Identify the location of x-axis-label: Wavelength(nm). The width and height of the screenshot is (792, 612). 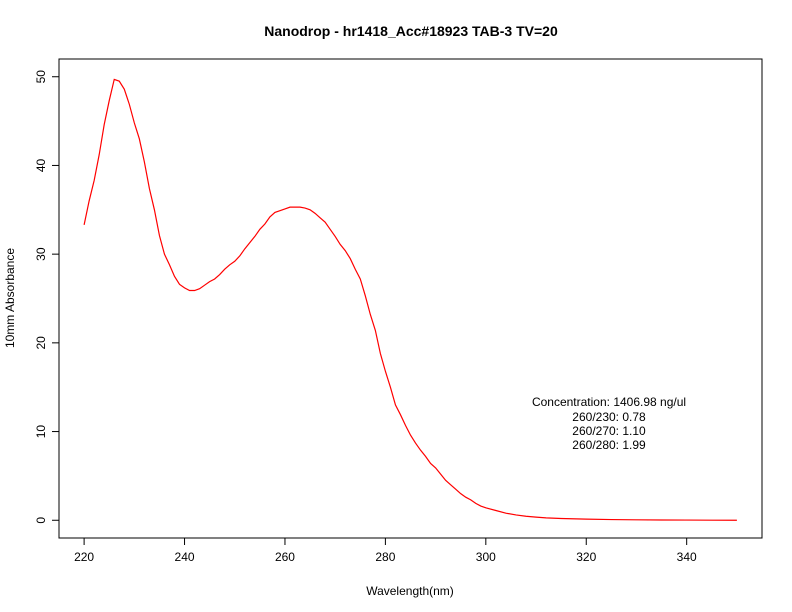
(410, 591).